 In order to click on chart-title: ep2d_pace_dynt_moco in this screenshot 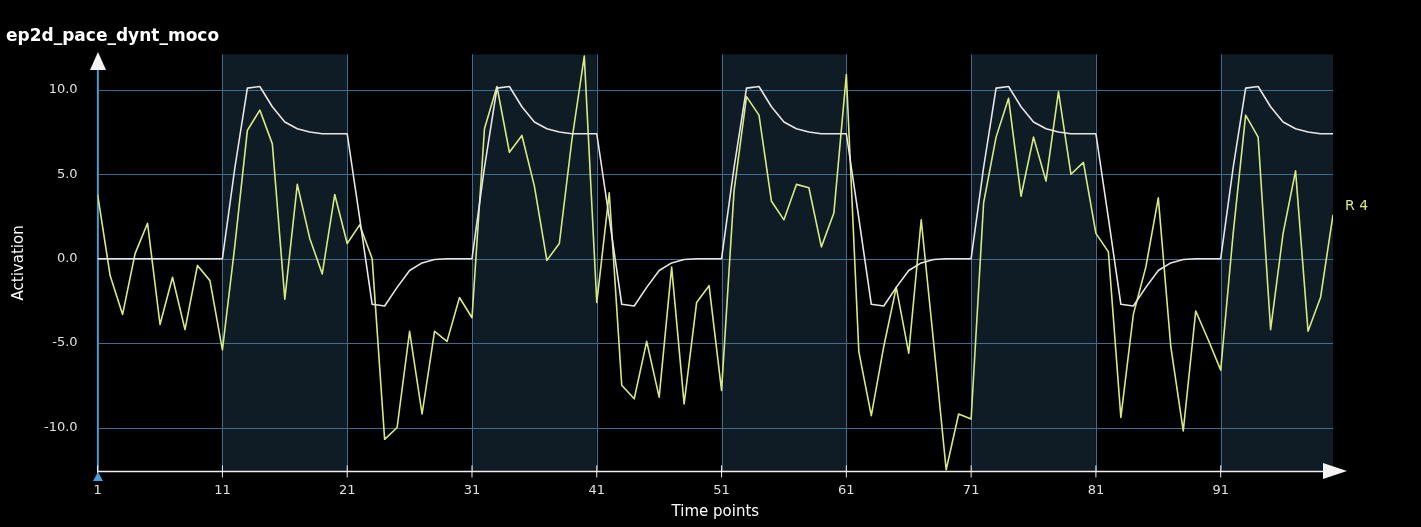, I will do `click(113, 34)`.